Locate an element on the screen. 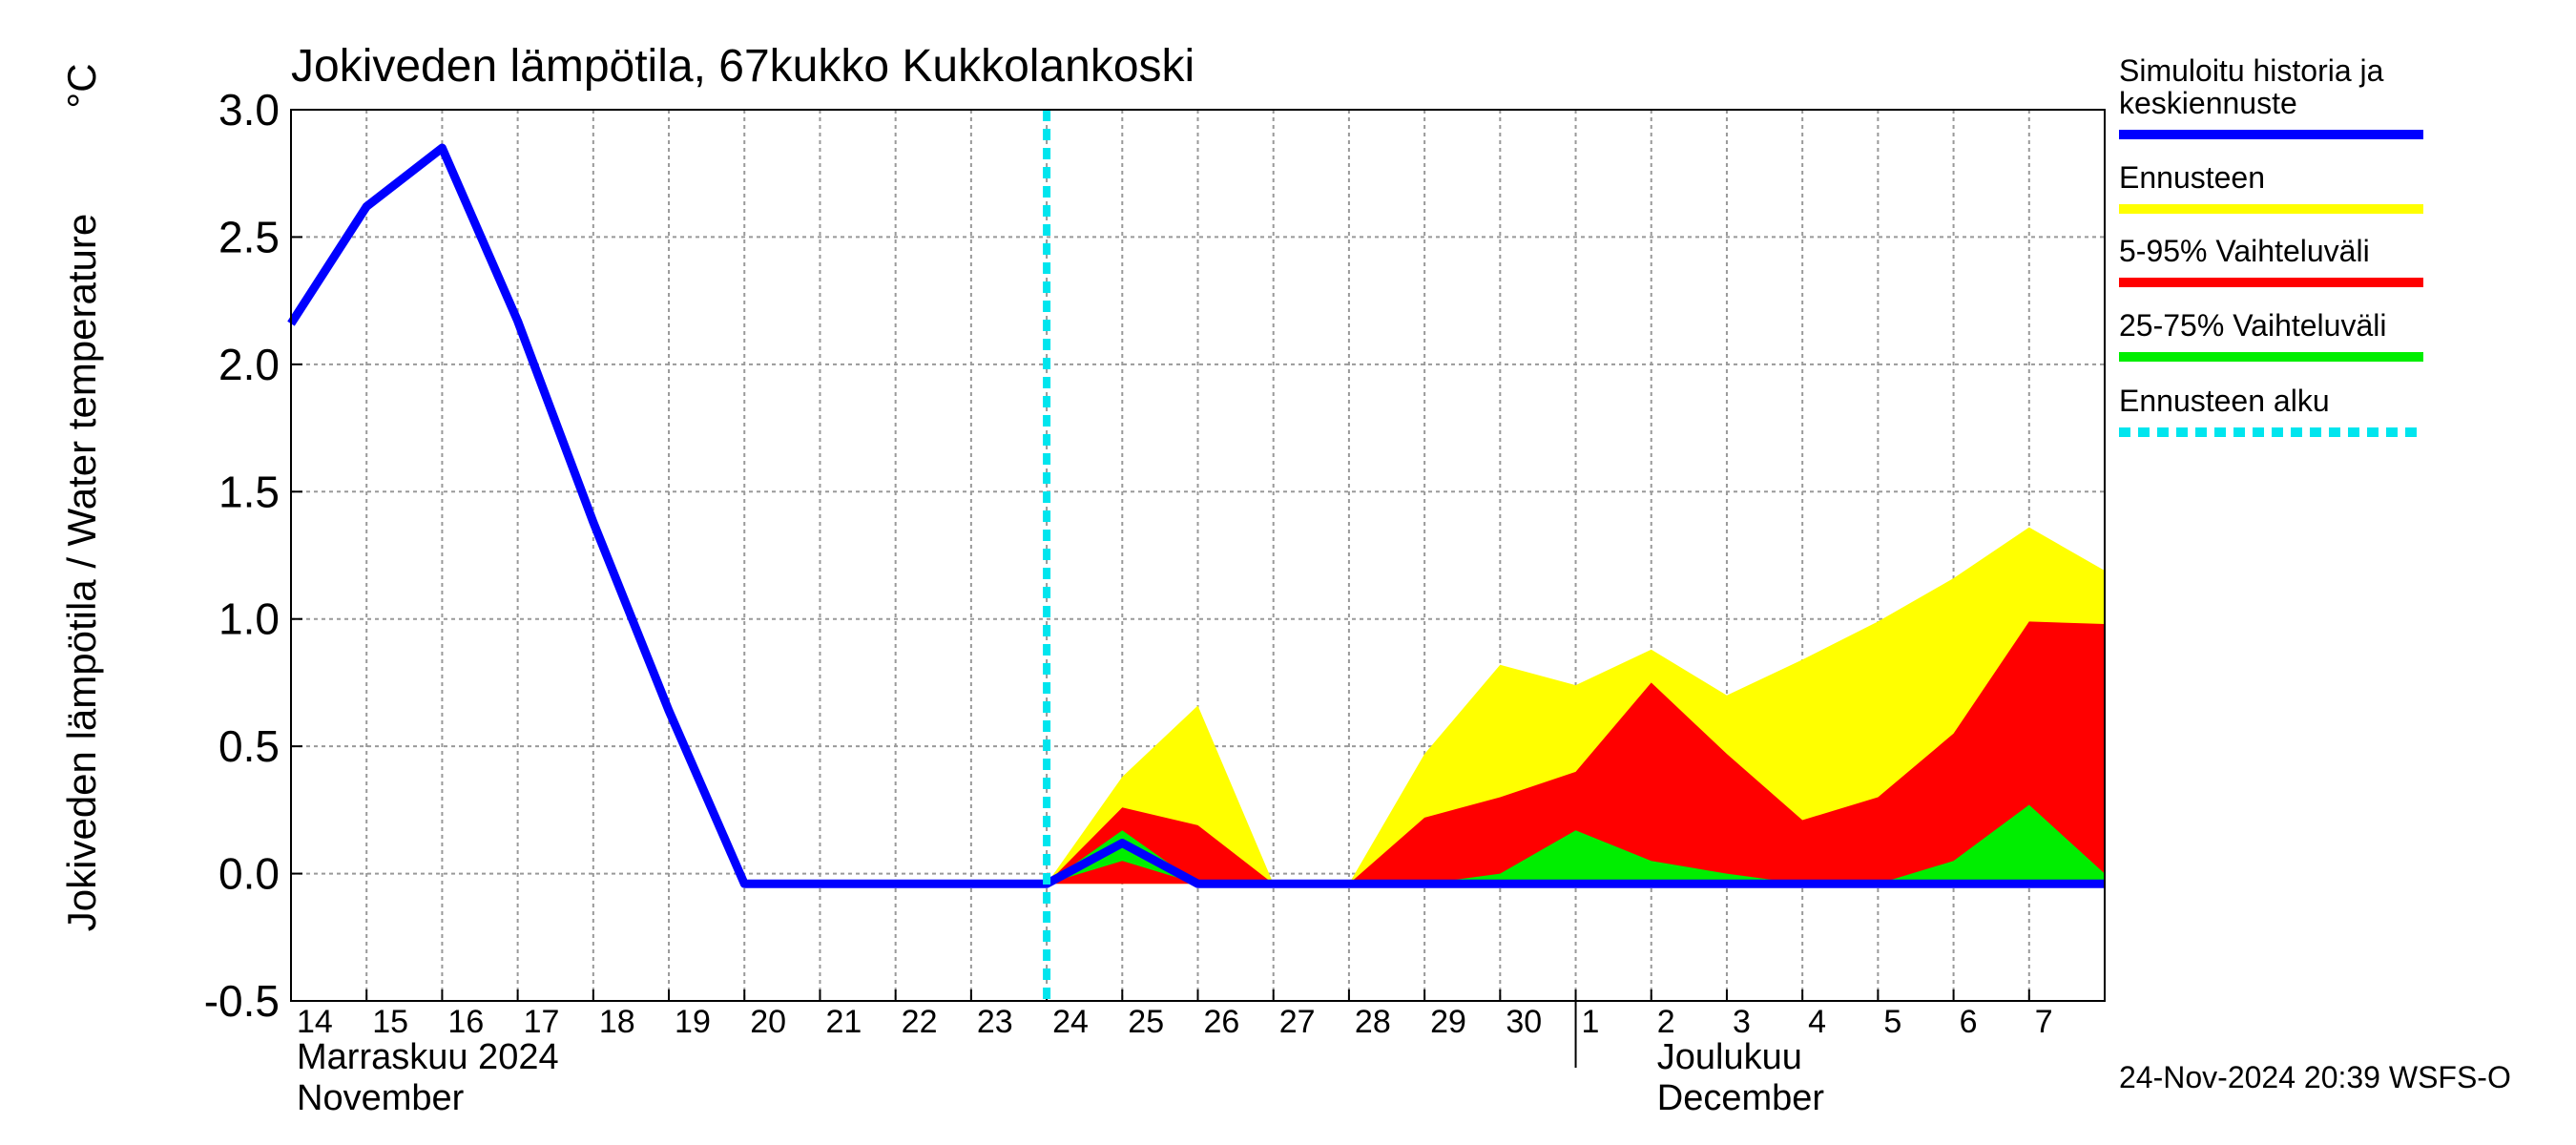 The width and height of the screenshot is (2576, 1145). x-tick-label: 6 is located at coordinates (1969, 1022).